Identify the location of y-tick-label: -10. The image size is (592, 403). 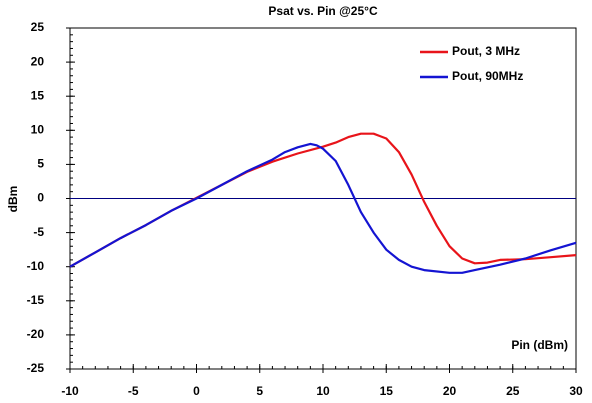
(36, 266).